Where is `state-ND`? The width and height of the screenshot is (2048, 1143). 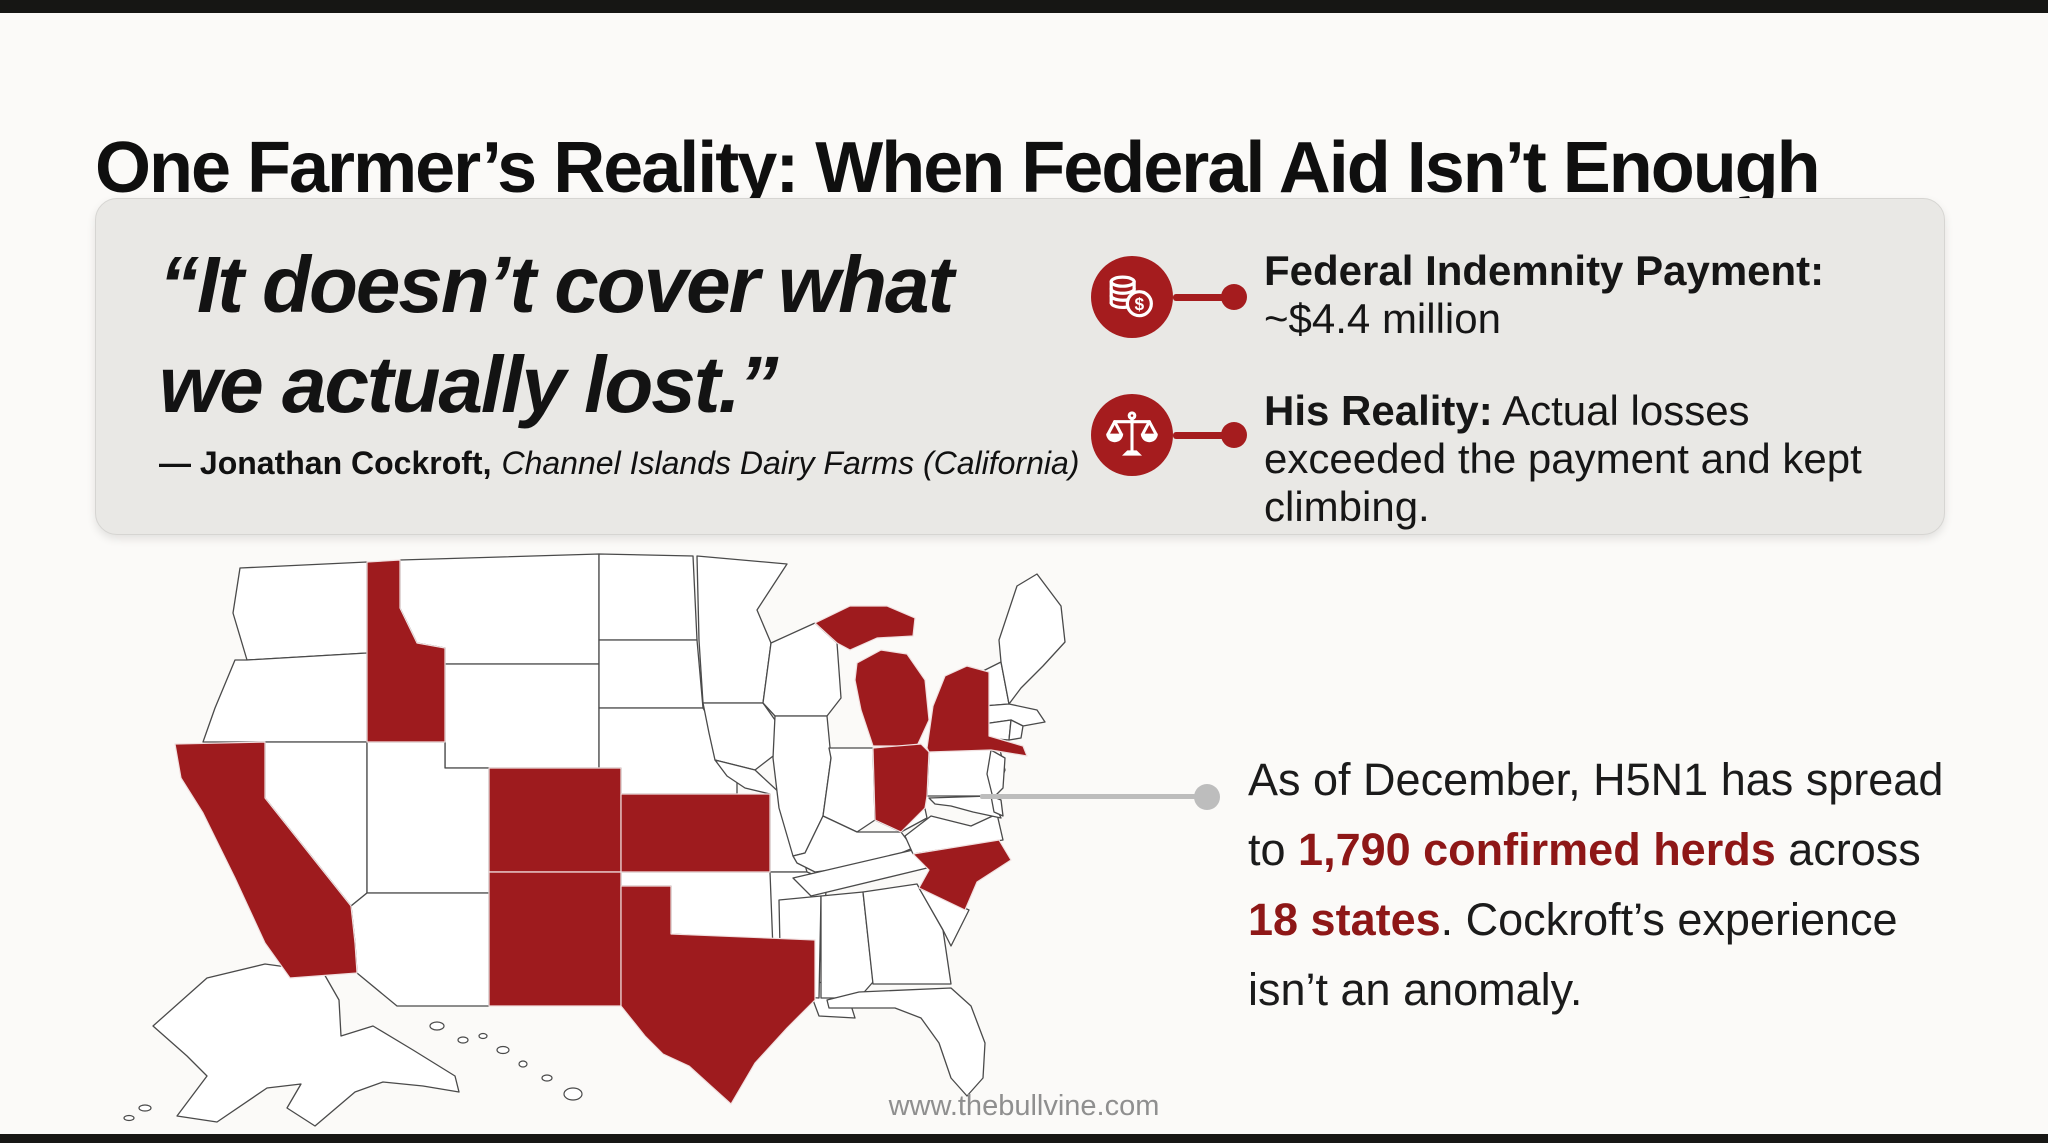 state-ND is located at coordinates (648, 597).